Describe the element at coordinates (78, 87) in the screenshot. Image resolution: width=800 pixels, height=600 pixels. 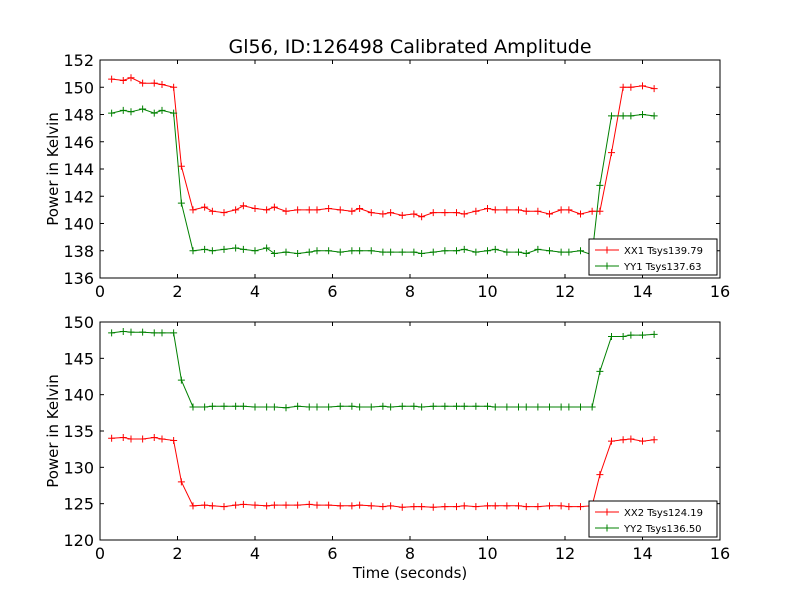
I see `y-tick-label: 150` at that location.